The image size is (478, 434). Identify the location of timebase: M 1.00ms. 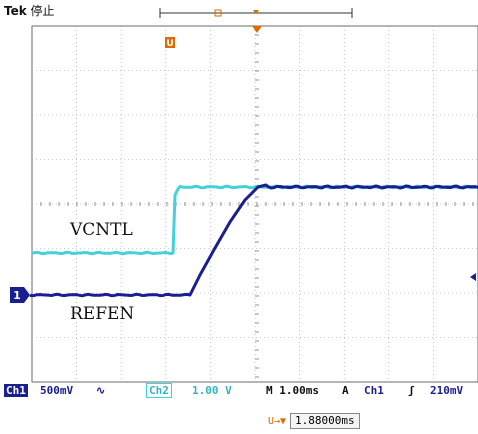
(292, 390).